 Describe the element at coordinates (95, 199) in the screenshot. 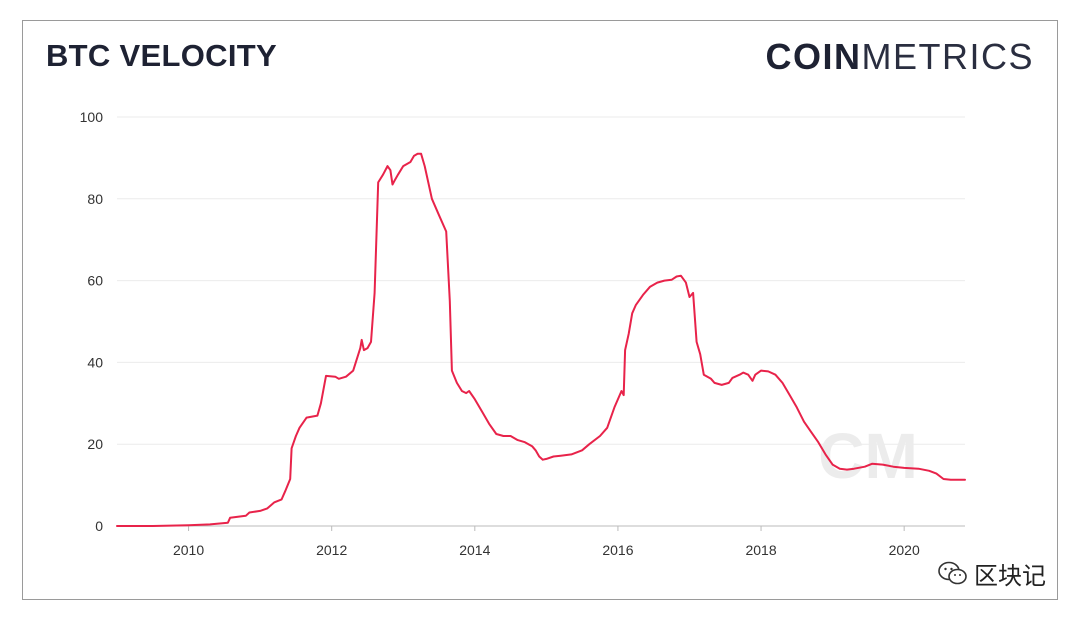

I see `y-tick-label-80: 80` at that location.